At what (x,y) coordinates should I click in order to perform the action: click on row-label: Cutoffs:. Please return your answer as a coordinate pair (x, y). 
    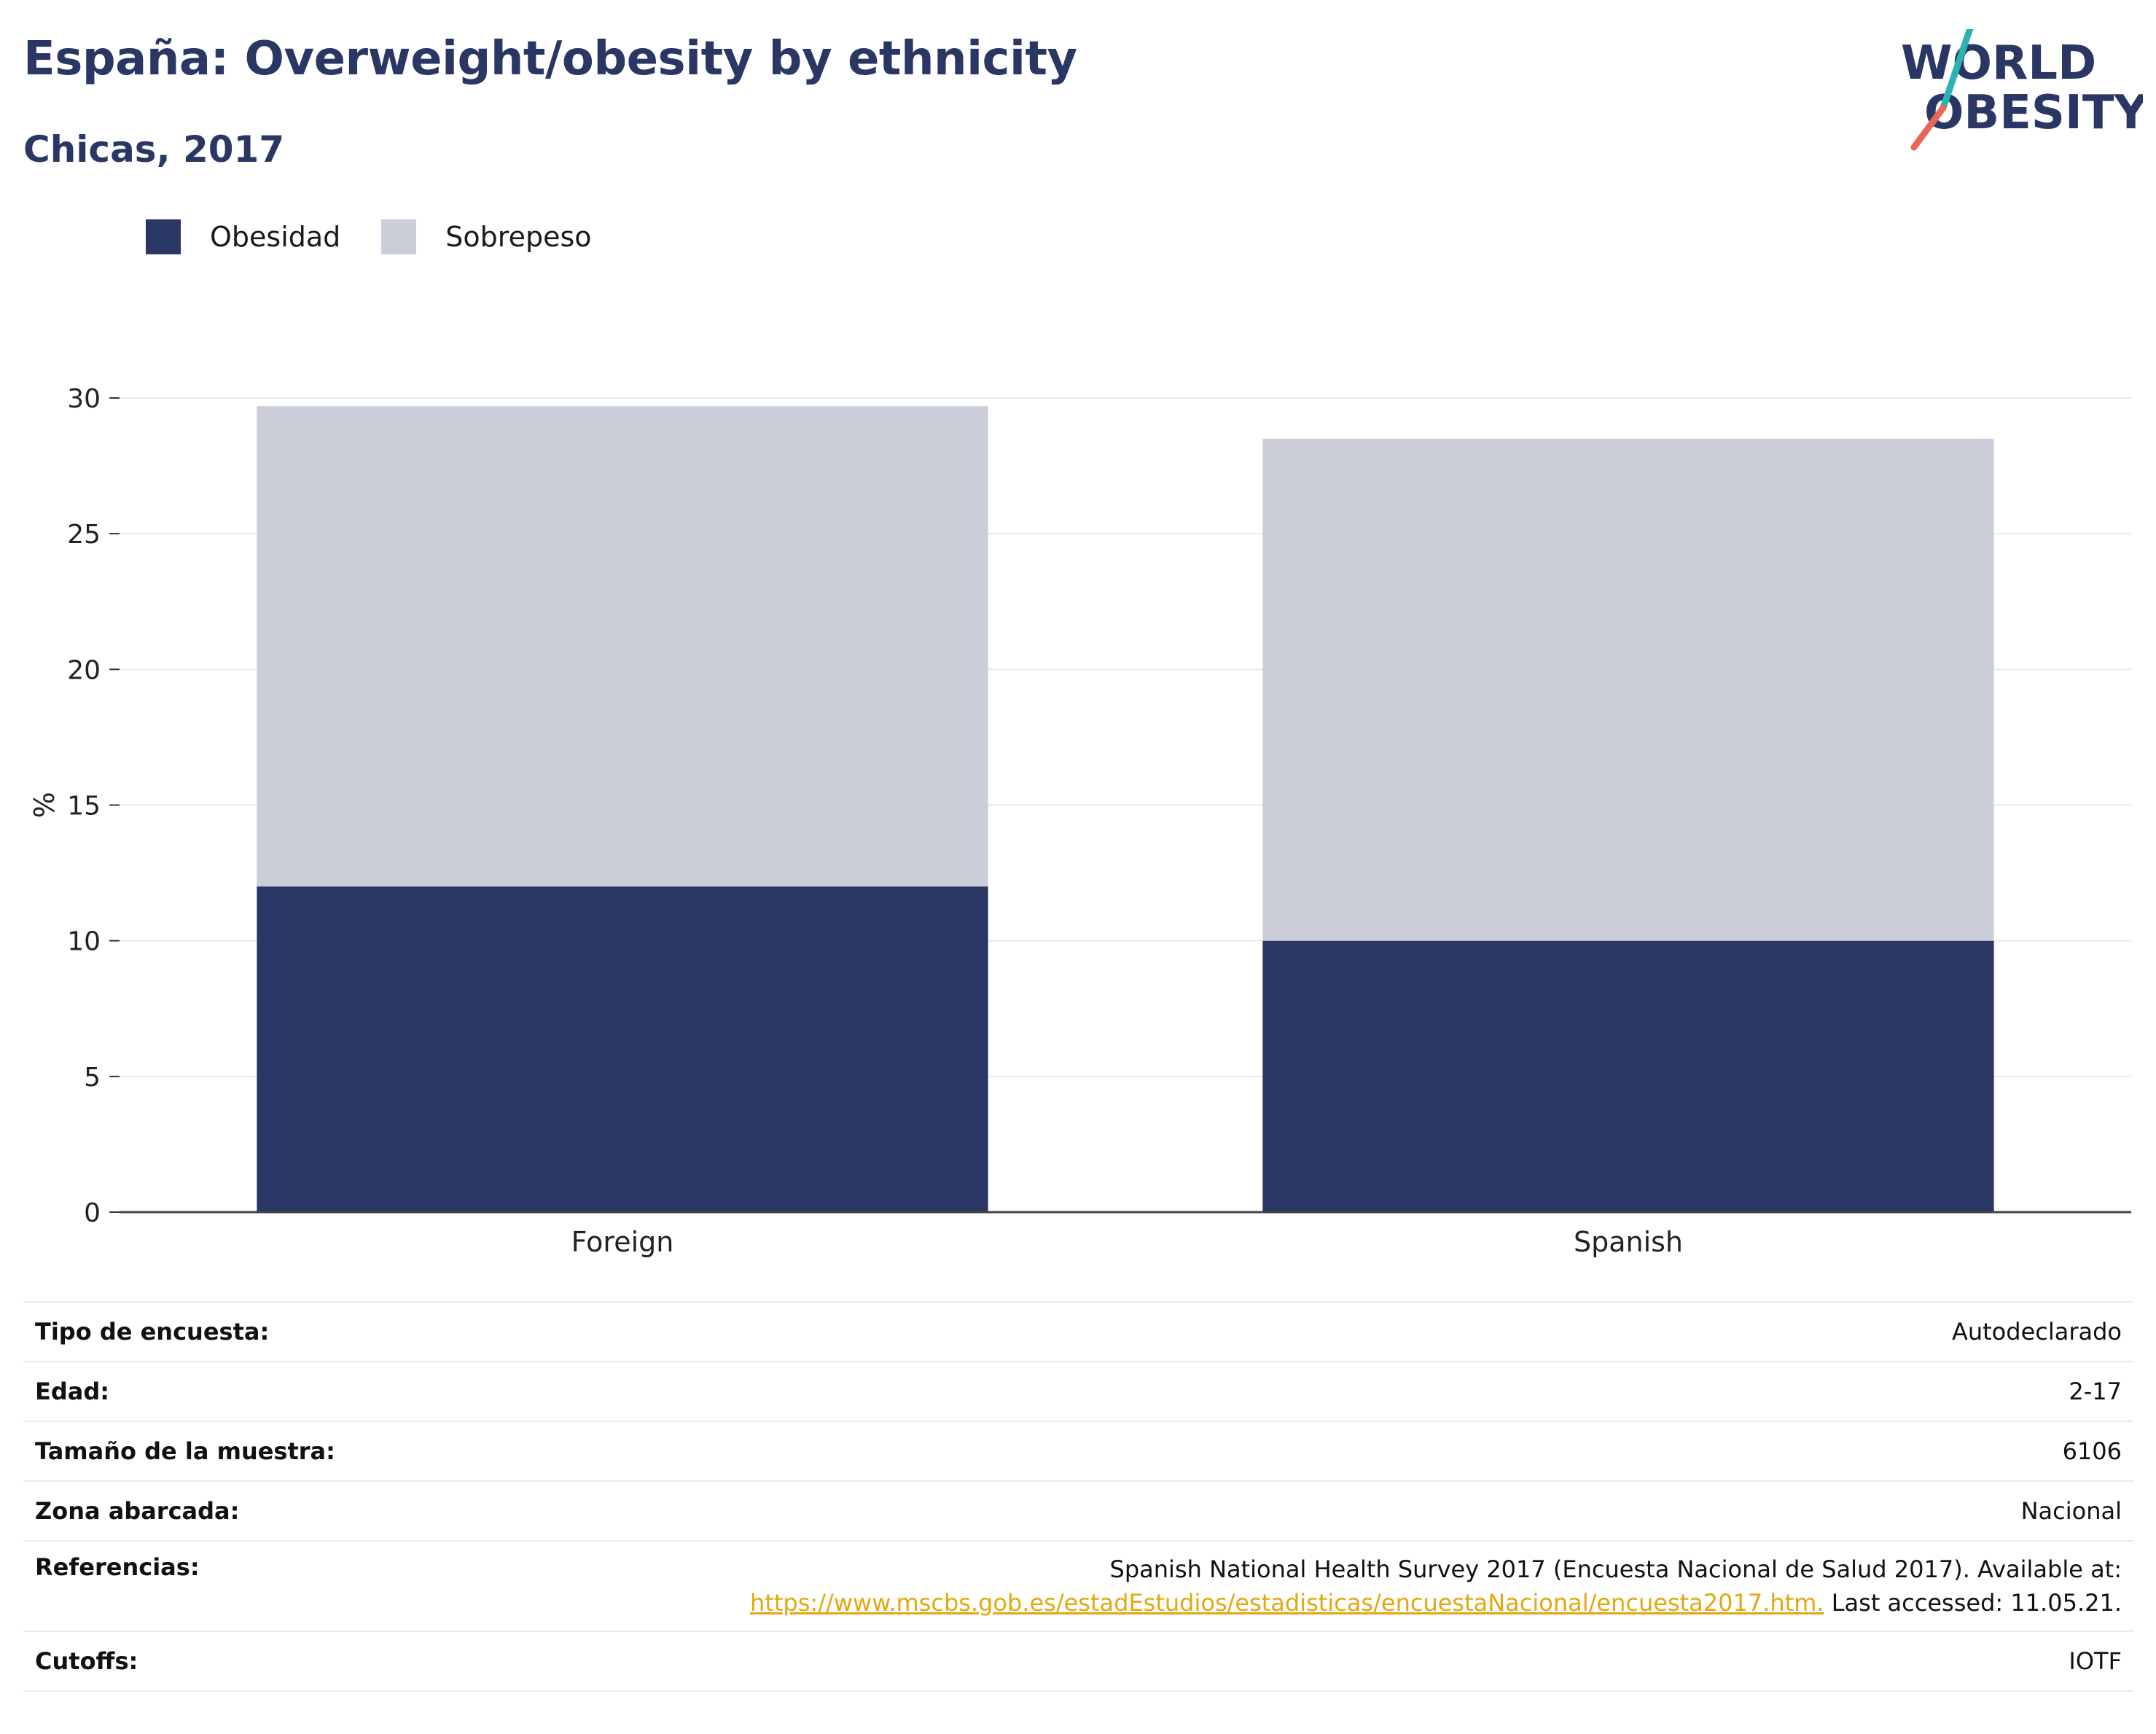
    Looking at the image, I should click on (222, 1661).